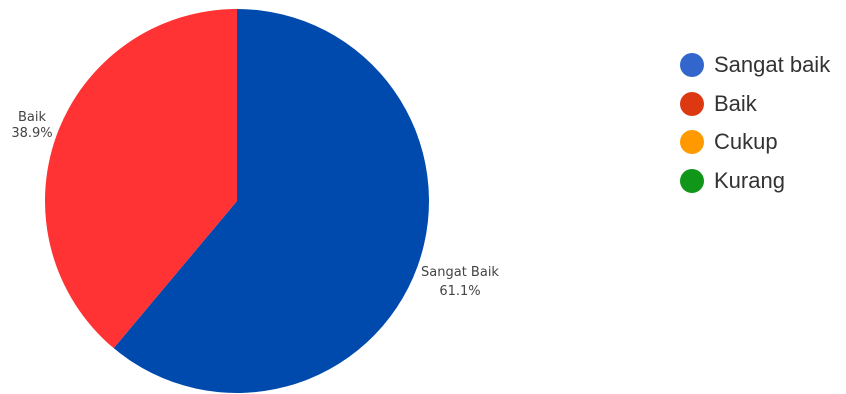  What do you see at coordinates (460, 272) in the screenshot?
I see `slice-label-sangat-baik-name: Sangat Baik` at bounding box center [460, 272].